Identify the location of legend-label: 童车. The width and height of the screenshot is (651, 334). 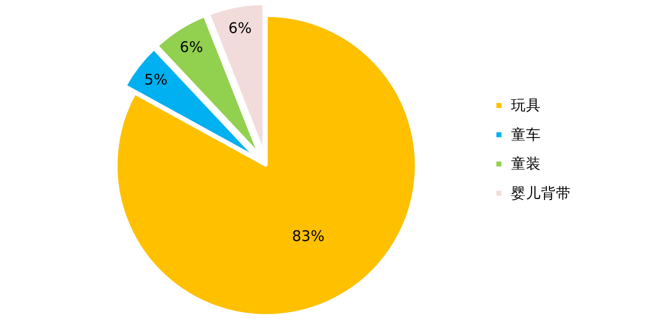
(525, 135).